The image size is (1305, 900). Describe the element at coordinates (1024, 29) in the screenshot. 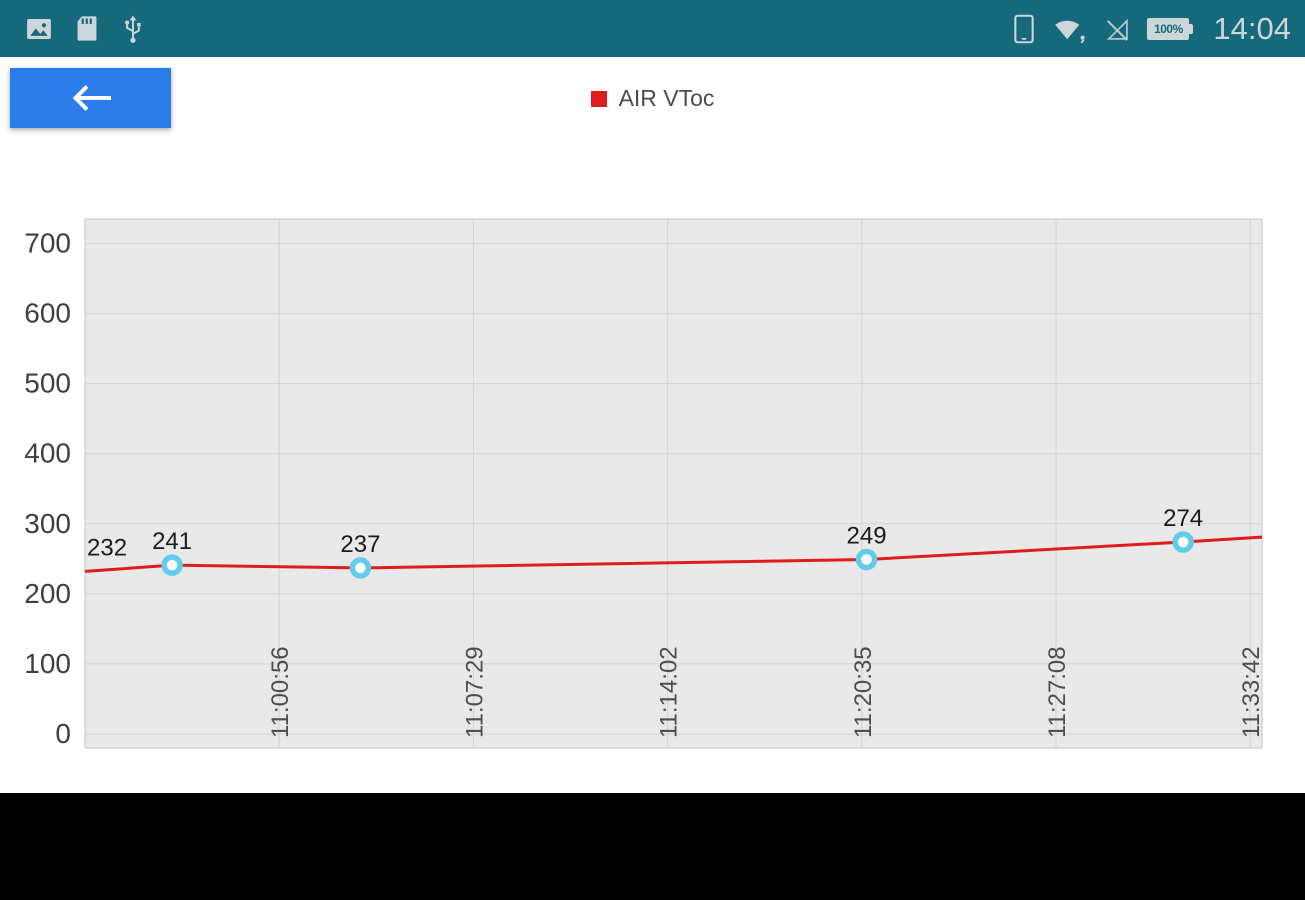

I see `tablet-icon` at that location.